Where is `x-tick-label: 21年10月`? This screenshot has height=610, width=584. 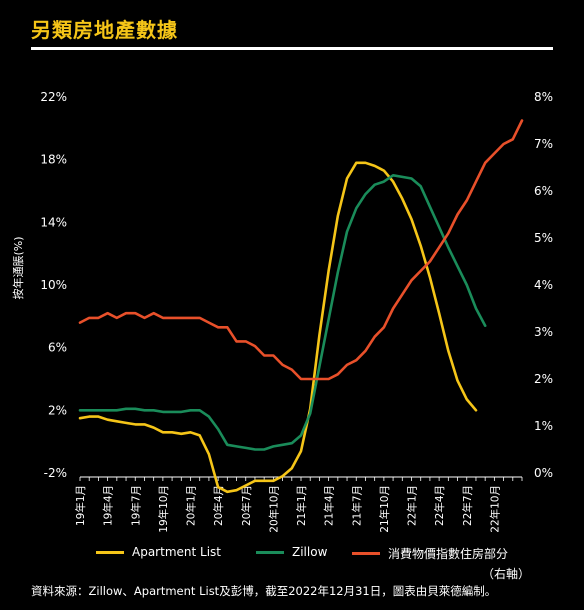 x-tick-label: 21年10月 is located at coordinates (384, 509).